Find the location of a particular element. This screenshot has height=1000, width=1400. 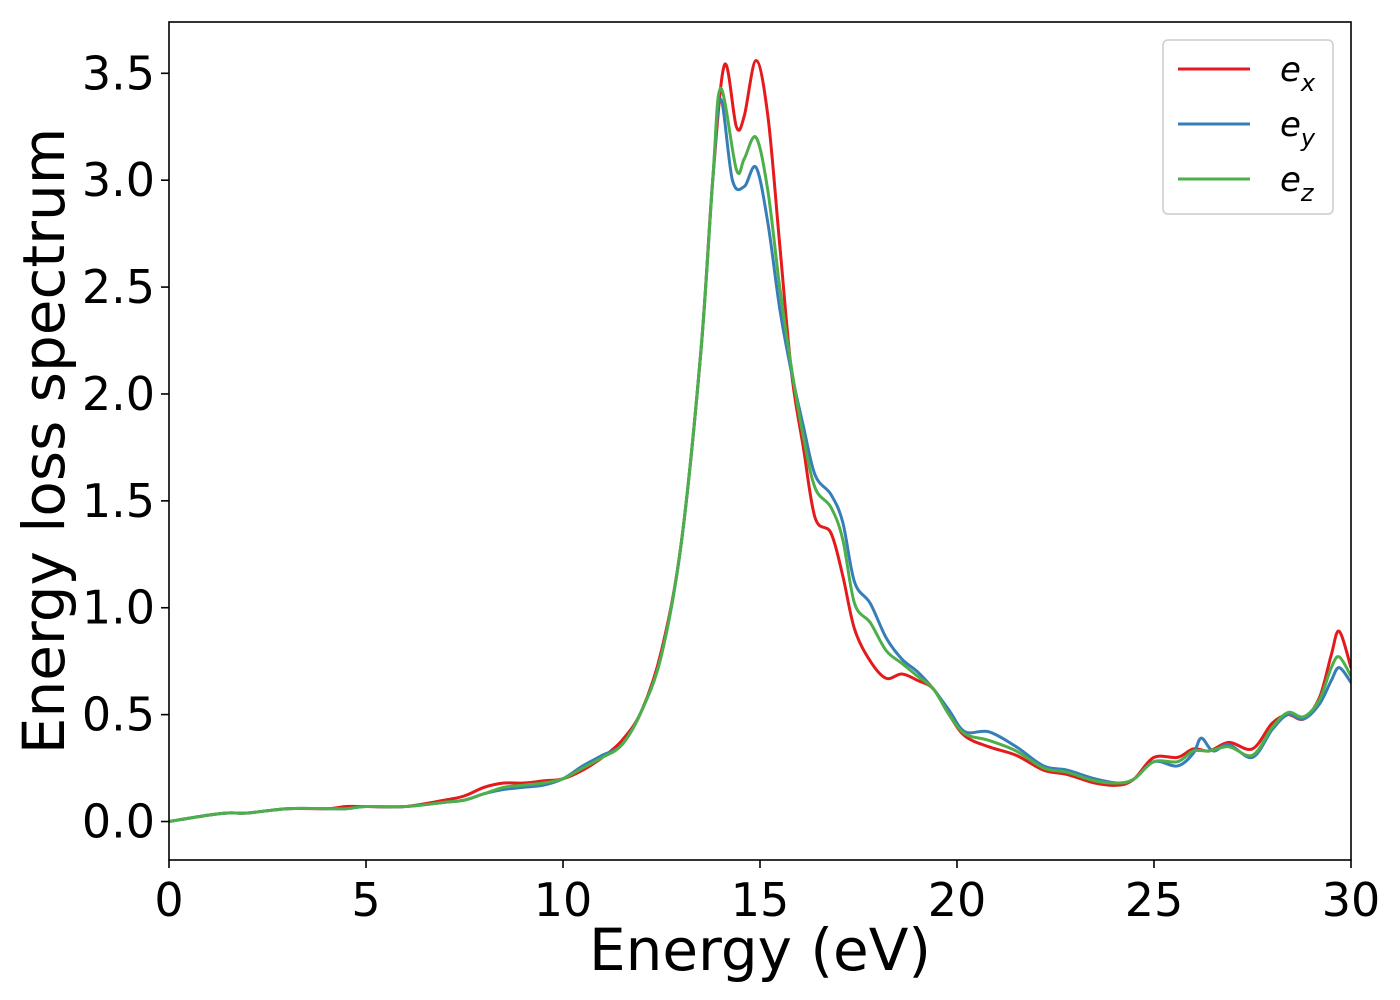

y-tick-label: 1.0 is located at coordinates (118, 608).